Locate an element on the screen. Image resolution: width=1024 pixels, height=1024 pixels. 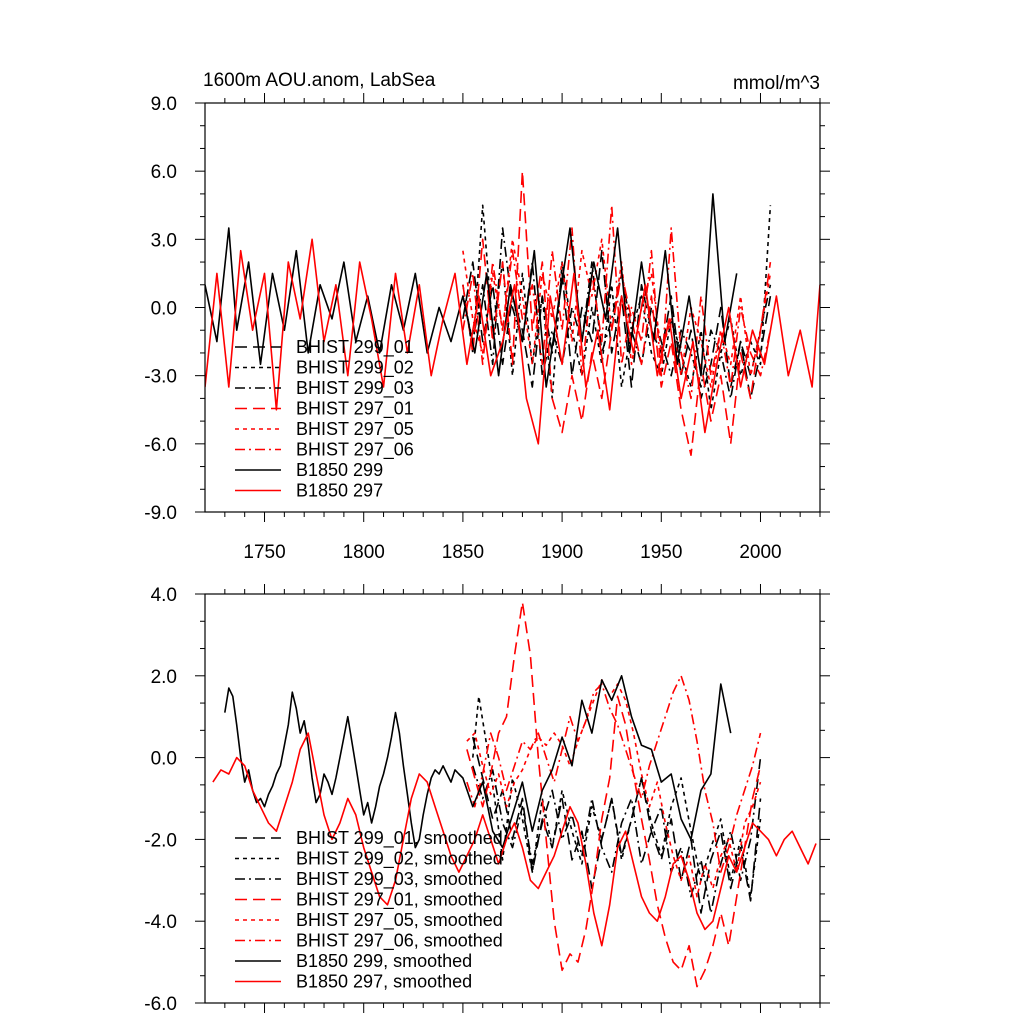
legend-label: BHIST 297_05 is located at coordinates (355, 429).